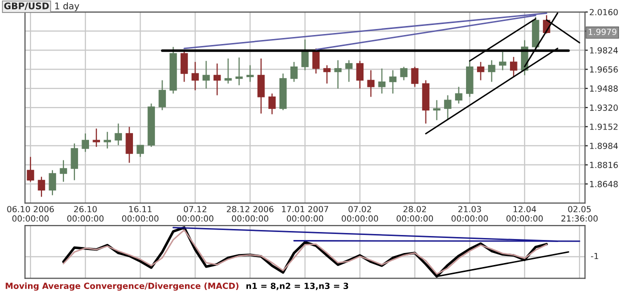 The height and width of the screenshot is (293, 625). I want to click on y-tick-label: 1.9824, so click(604, 50).